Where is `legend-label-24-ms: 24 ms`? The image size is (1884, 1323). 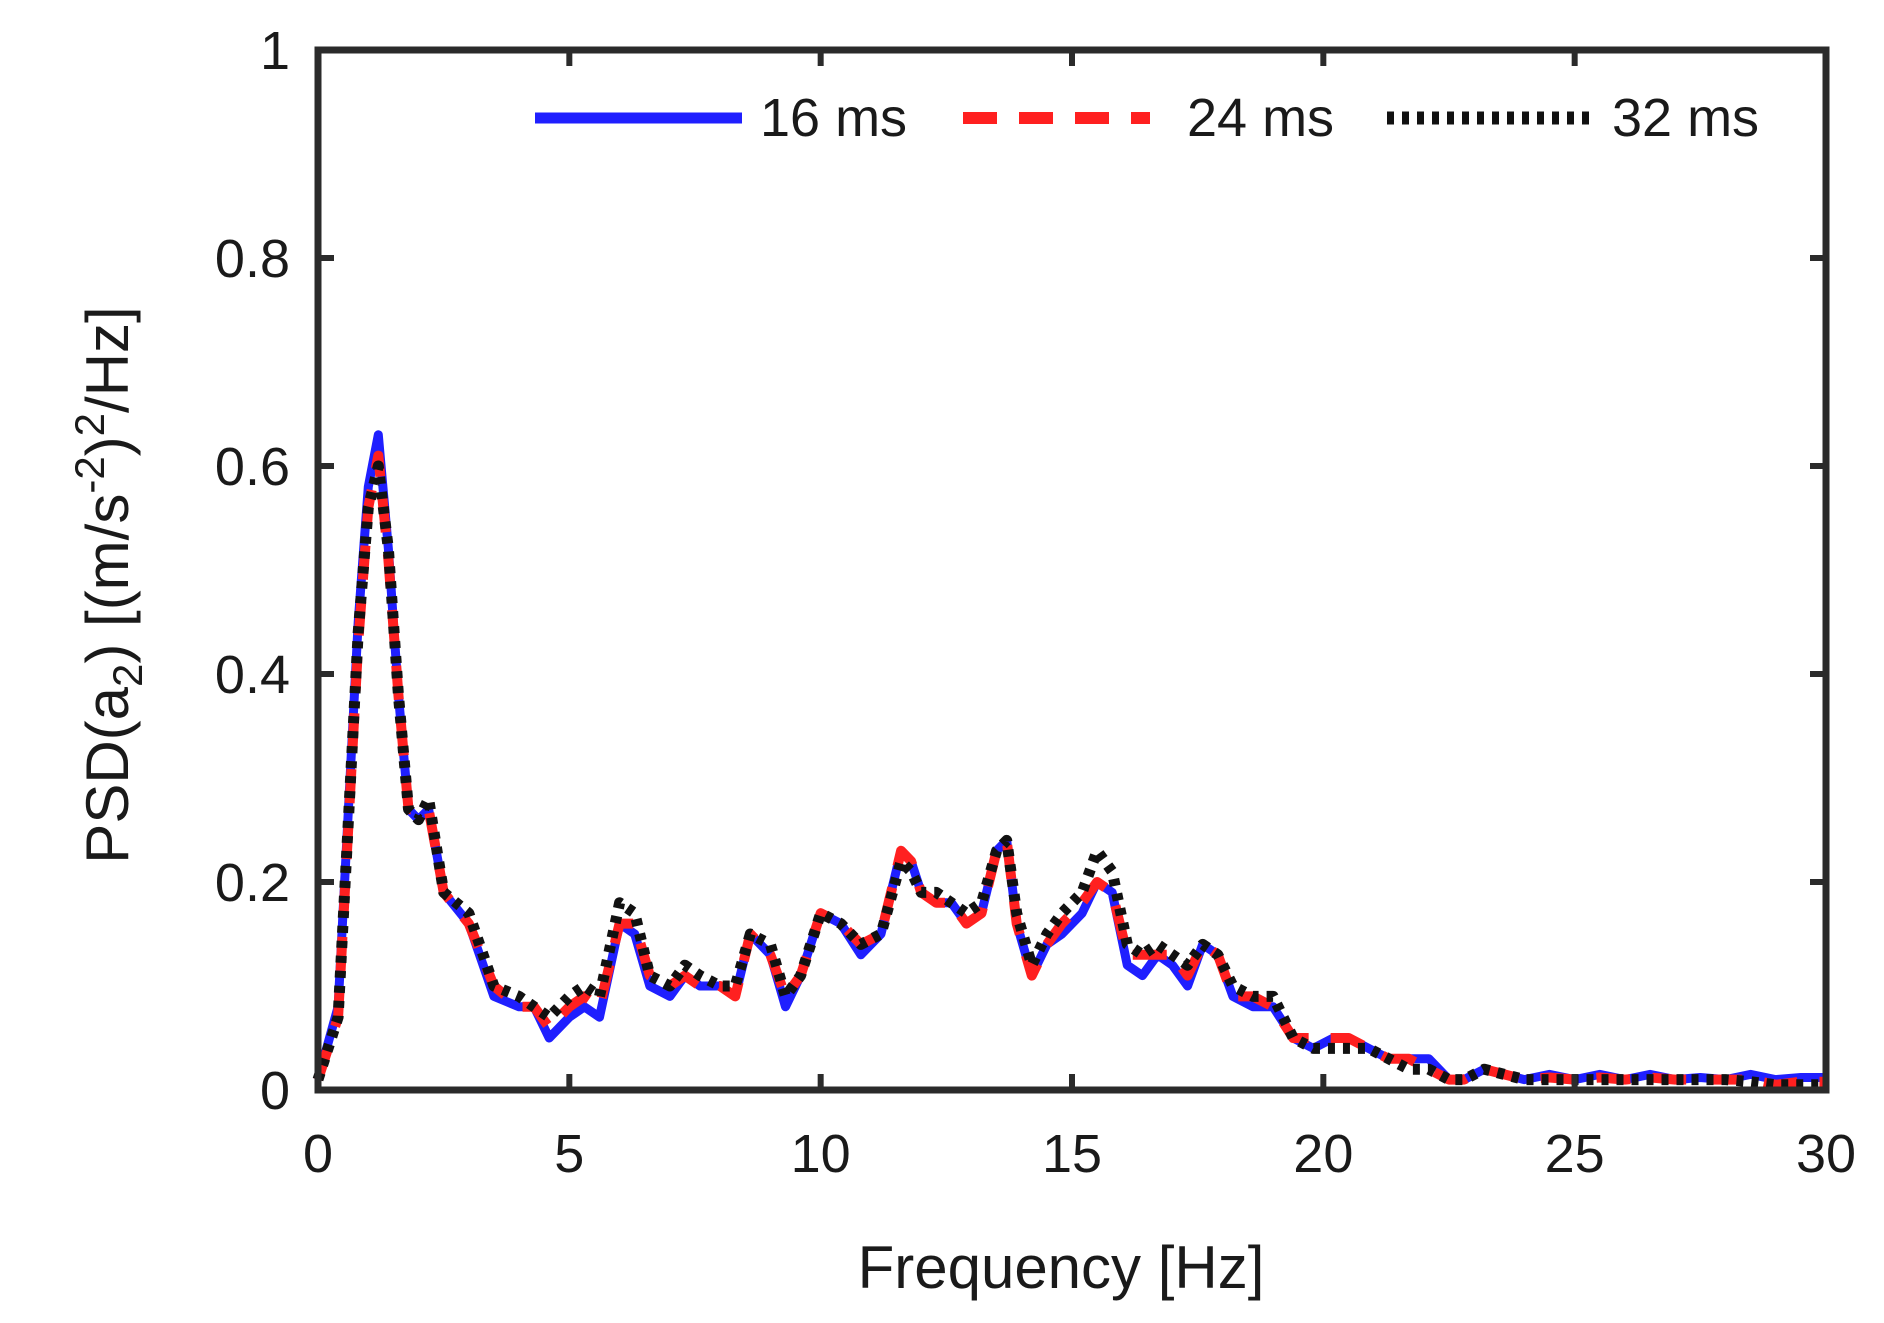 legend-label-24-ms: 24 ms is located at coordinates (1260, 118).